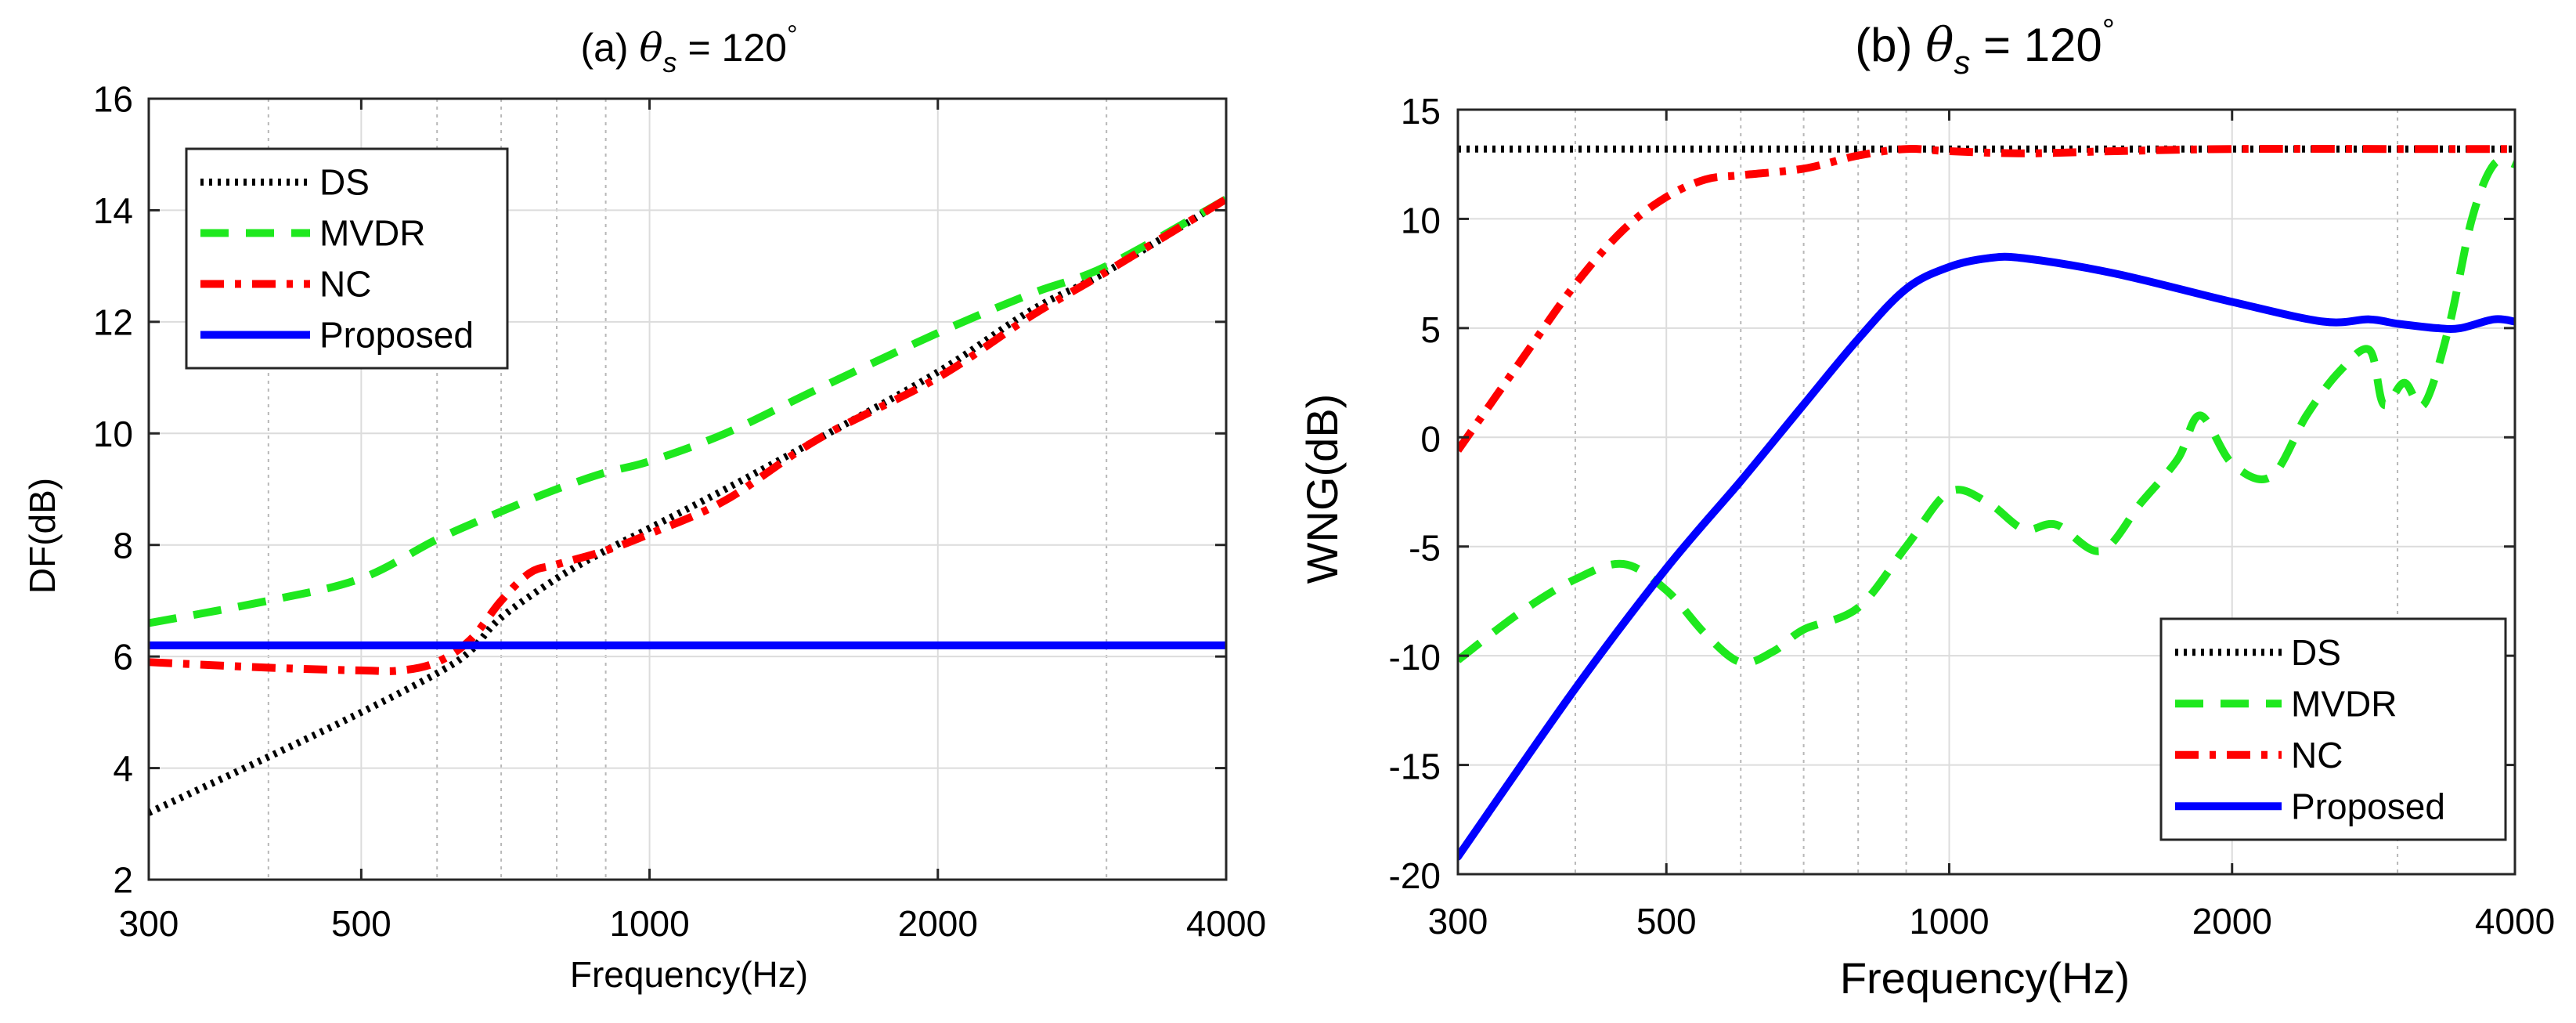 The image size is (2576, 1023). I want to click on panel-b-xlabel: Frequency(Hz), so click(1985, 978).